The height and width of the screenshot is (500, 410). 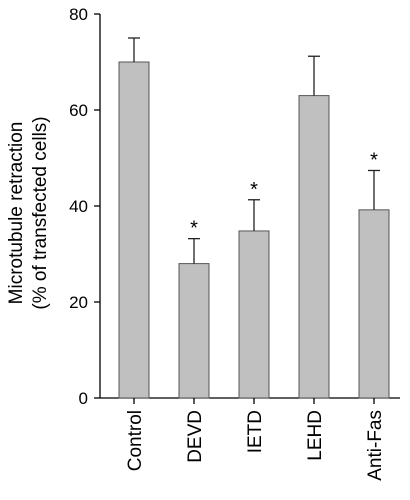 What do you see at coordinates (314, 247) in the screenshot?
I see `bar-lehd` at bounding box center [314, 247].